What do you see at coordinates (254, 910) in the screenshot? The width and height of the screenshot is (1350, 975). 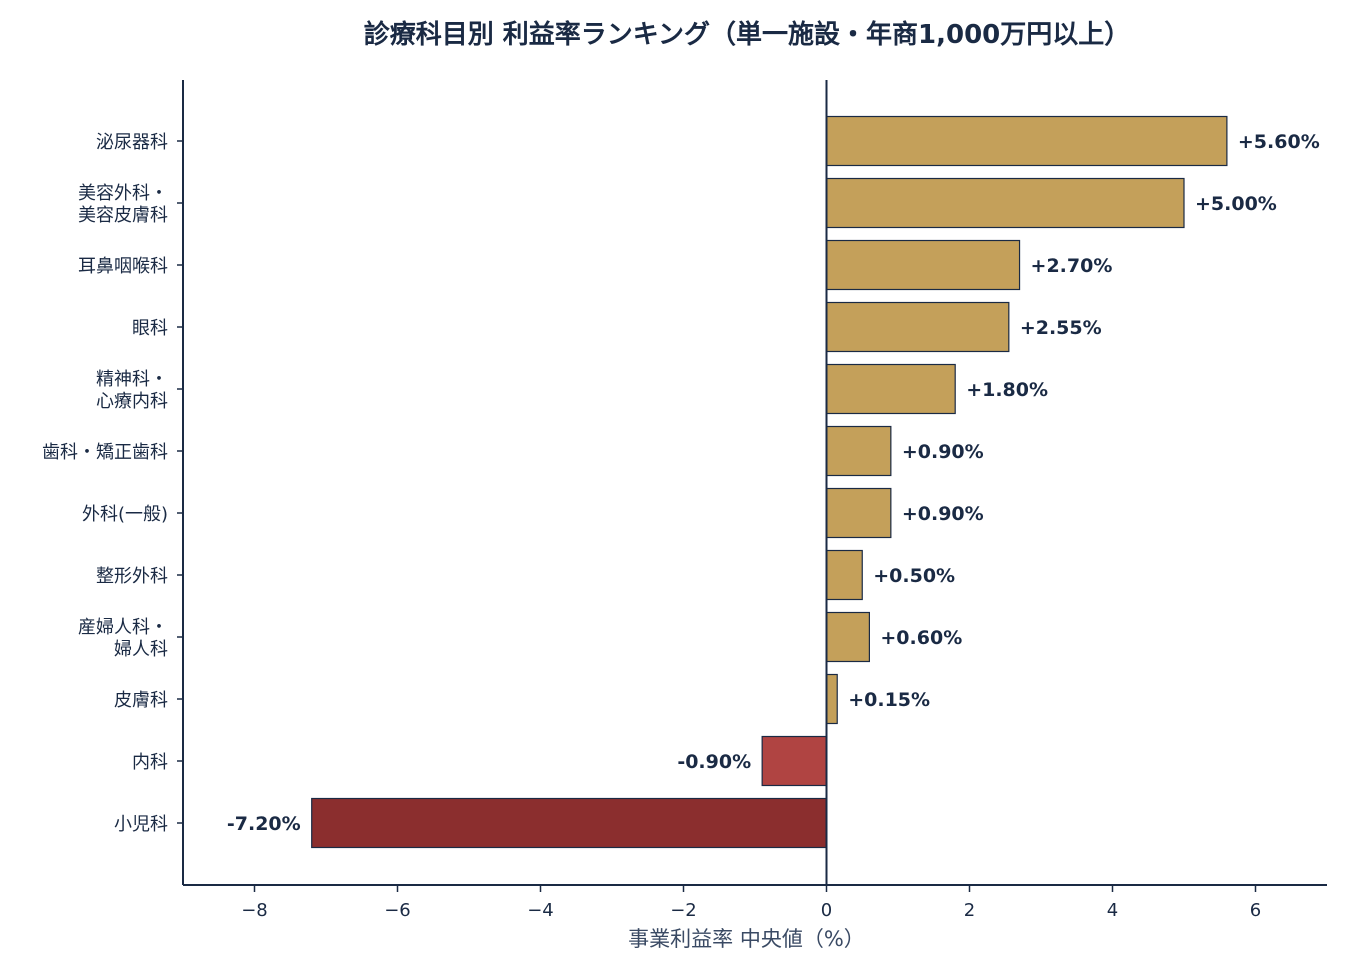 I see `x-tick-label: −8` at bounding box center [254, 910].